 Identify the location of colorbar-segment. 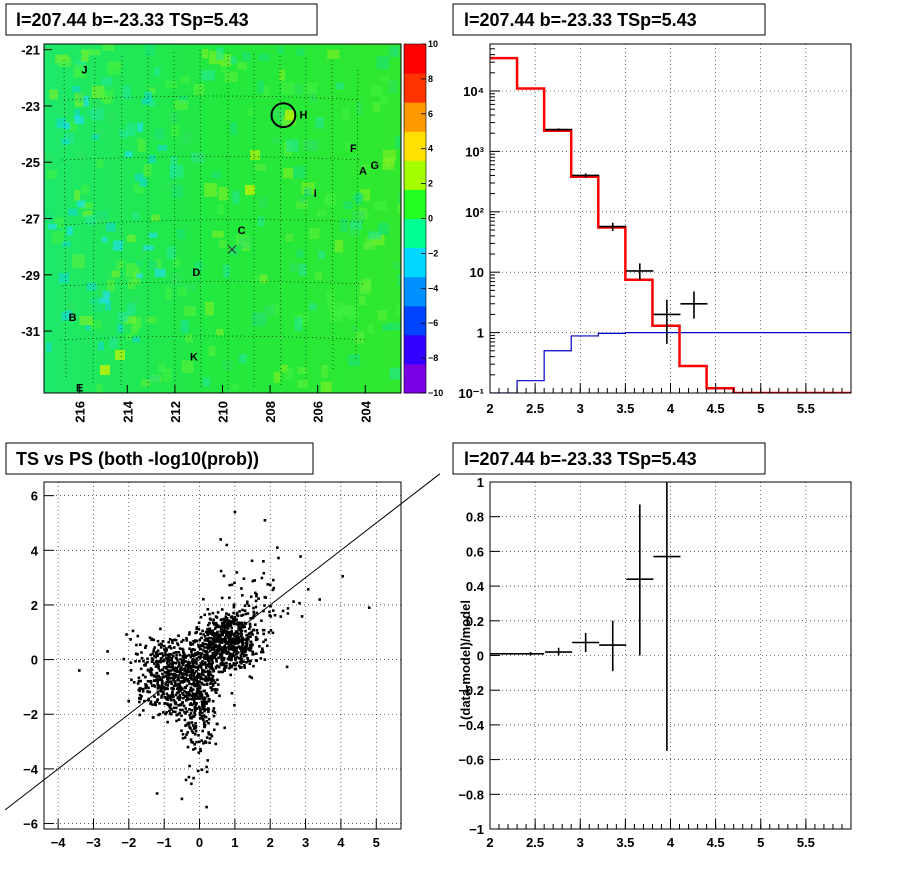
(415, 349).